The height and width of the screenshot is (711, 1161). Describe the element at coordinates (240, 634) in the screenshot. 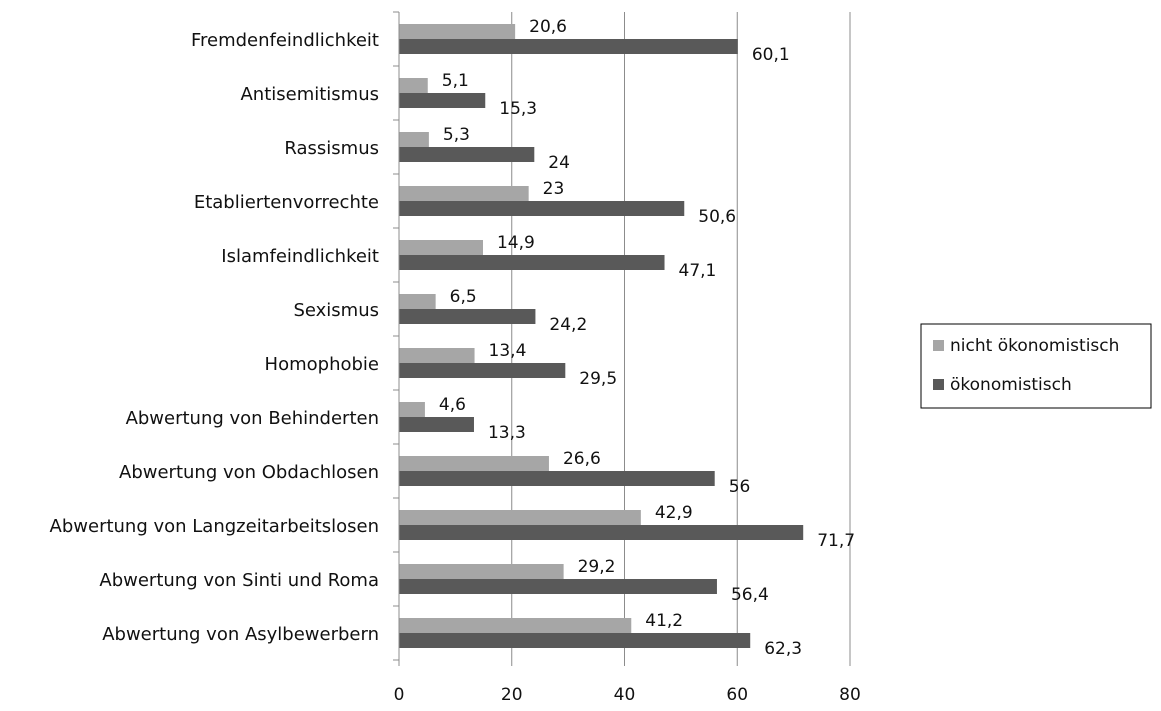

I see `category-label: Abwertung von Asylbewerbern` at that location.